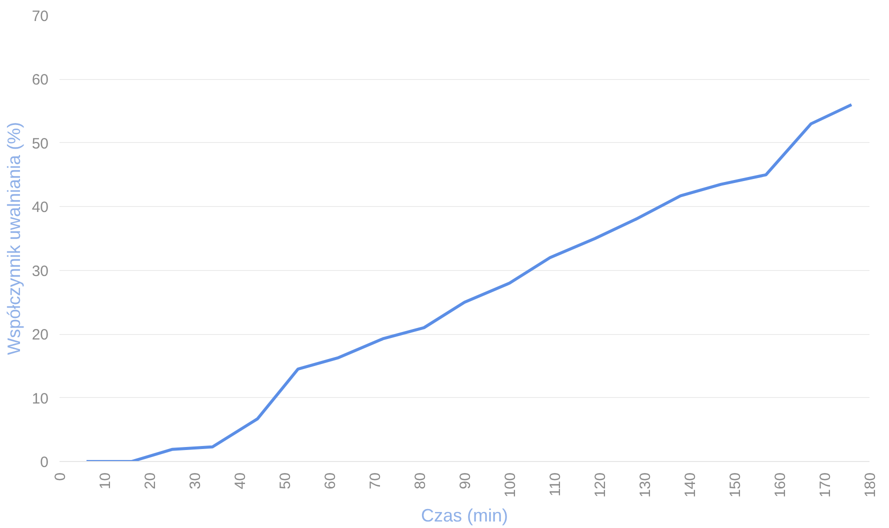 This screenshot has width=889, height=528. What do you see at coordinates (330, 481) in the screenshot?
I see `x-tick-label: 60` at bounding box center [330, 481].